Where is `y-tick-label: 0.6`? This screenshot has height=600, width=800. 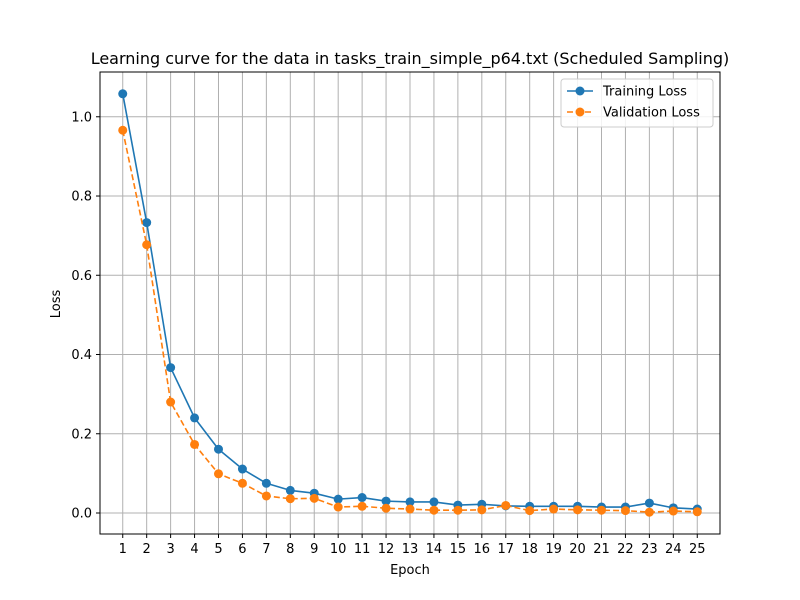
y-tick-label: 0.6 is located at coordinates (81, 276).